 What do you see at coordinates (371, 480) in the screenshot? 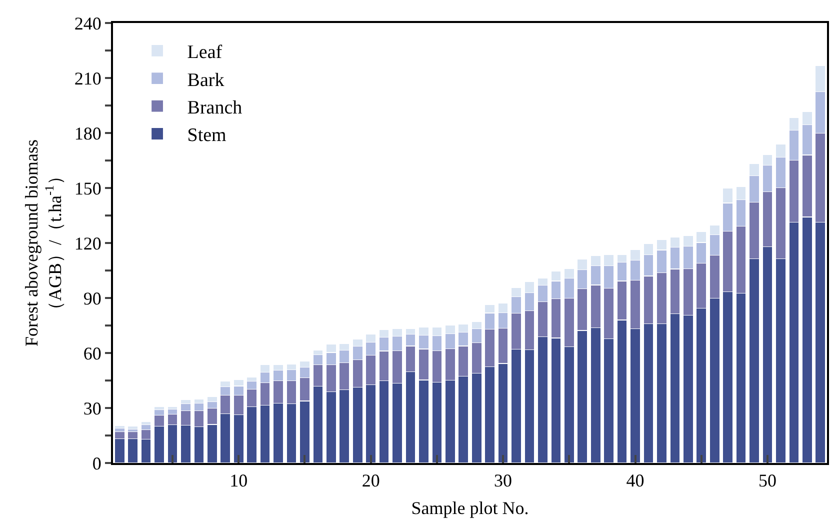
I see `x-tick-label: 20` at bounding box center [371, 480].